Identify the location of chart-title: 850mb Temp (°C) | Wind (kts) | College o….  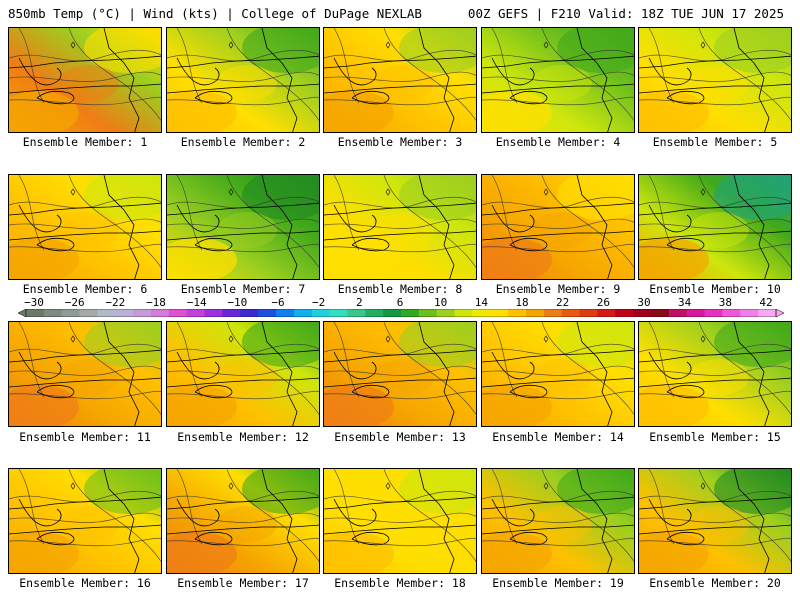
(215, 13).